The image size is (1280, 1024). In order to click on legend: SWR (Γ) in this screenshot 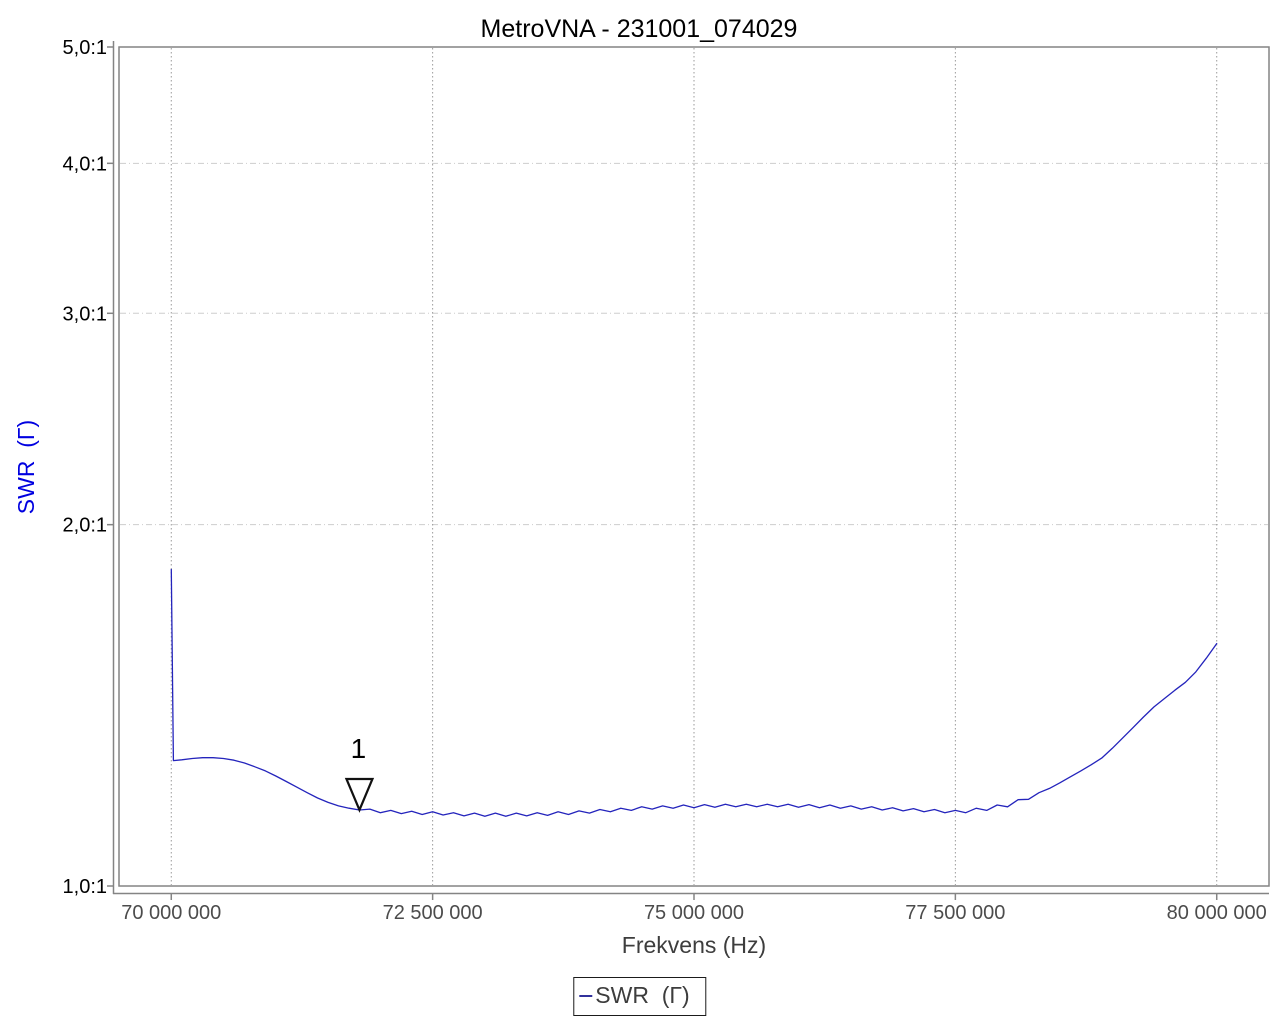, I will do `click(640, 997)`.